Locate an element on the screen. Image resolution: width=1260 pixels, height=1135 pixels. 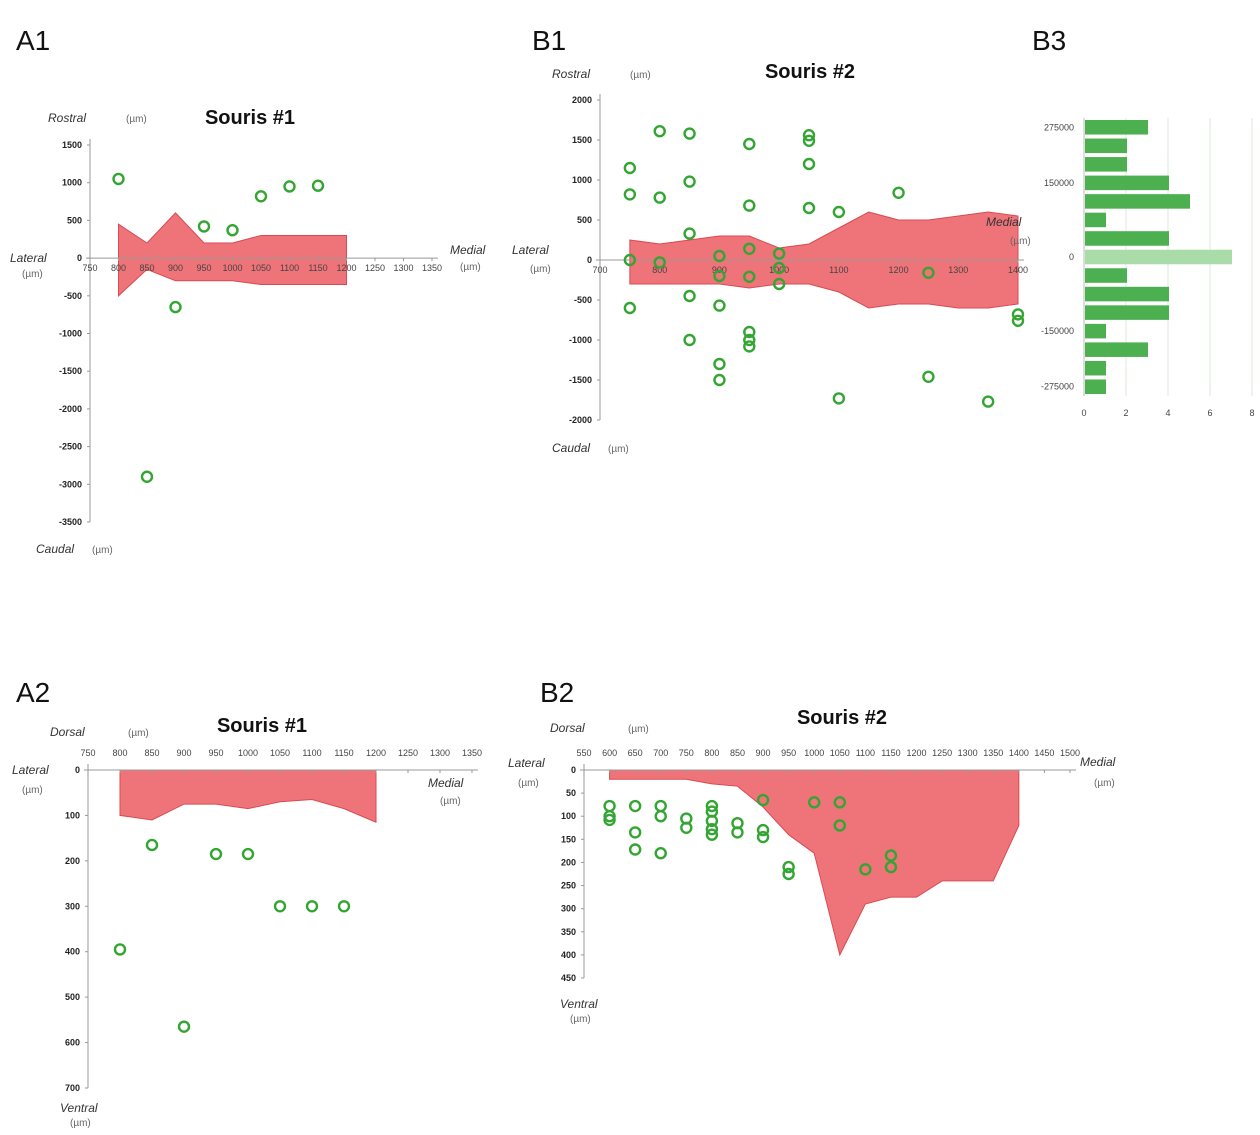
y-tick-label: -2000 is located at coordinates (580, 420).